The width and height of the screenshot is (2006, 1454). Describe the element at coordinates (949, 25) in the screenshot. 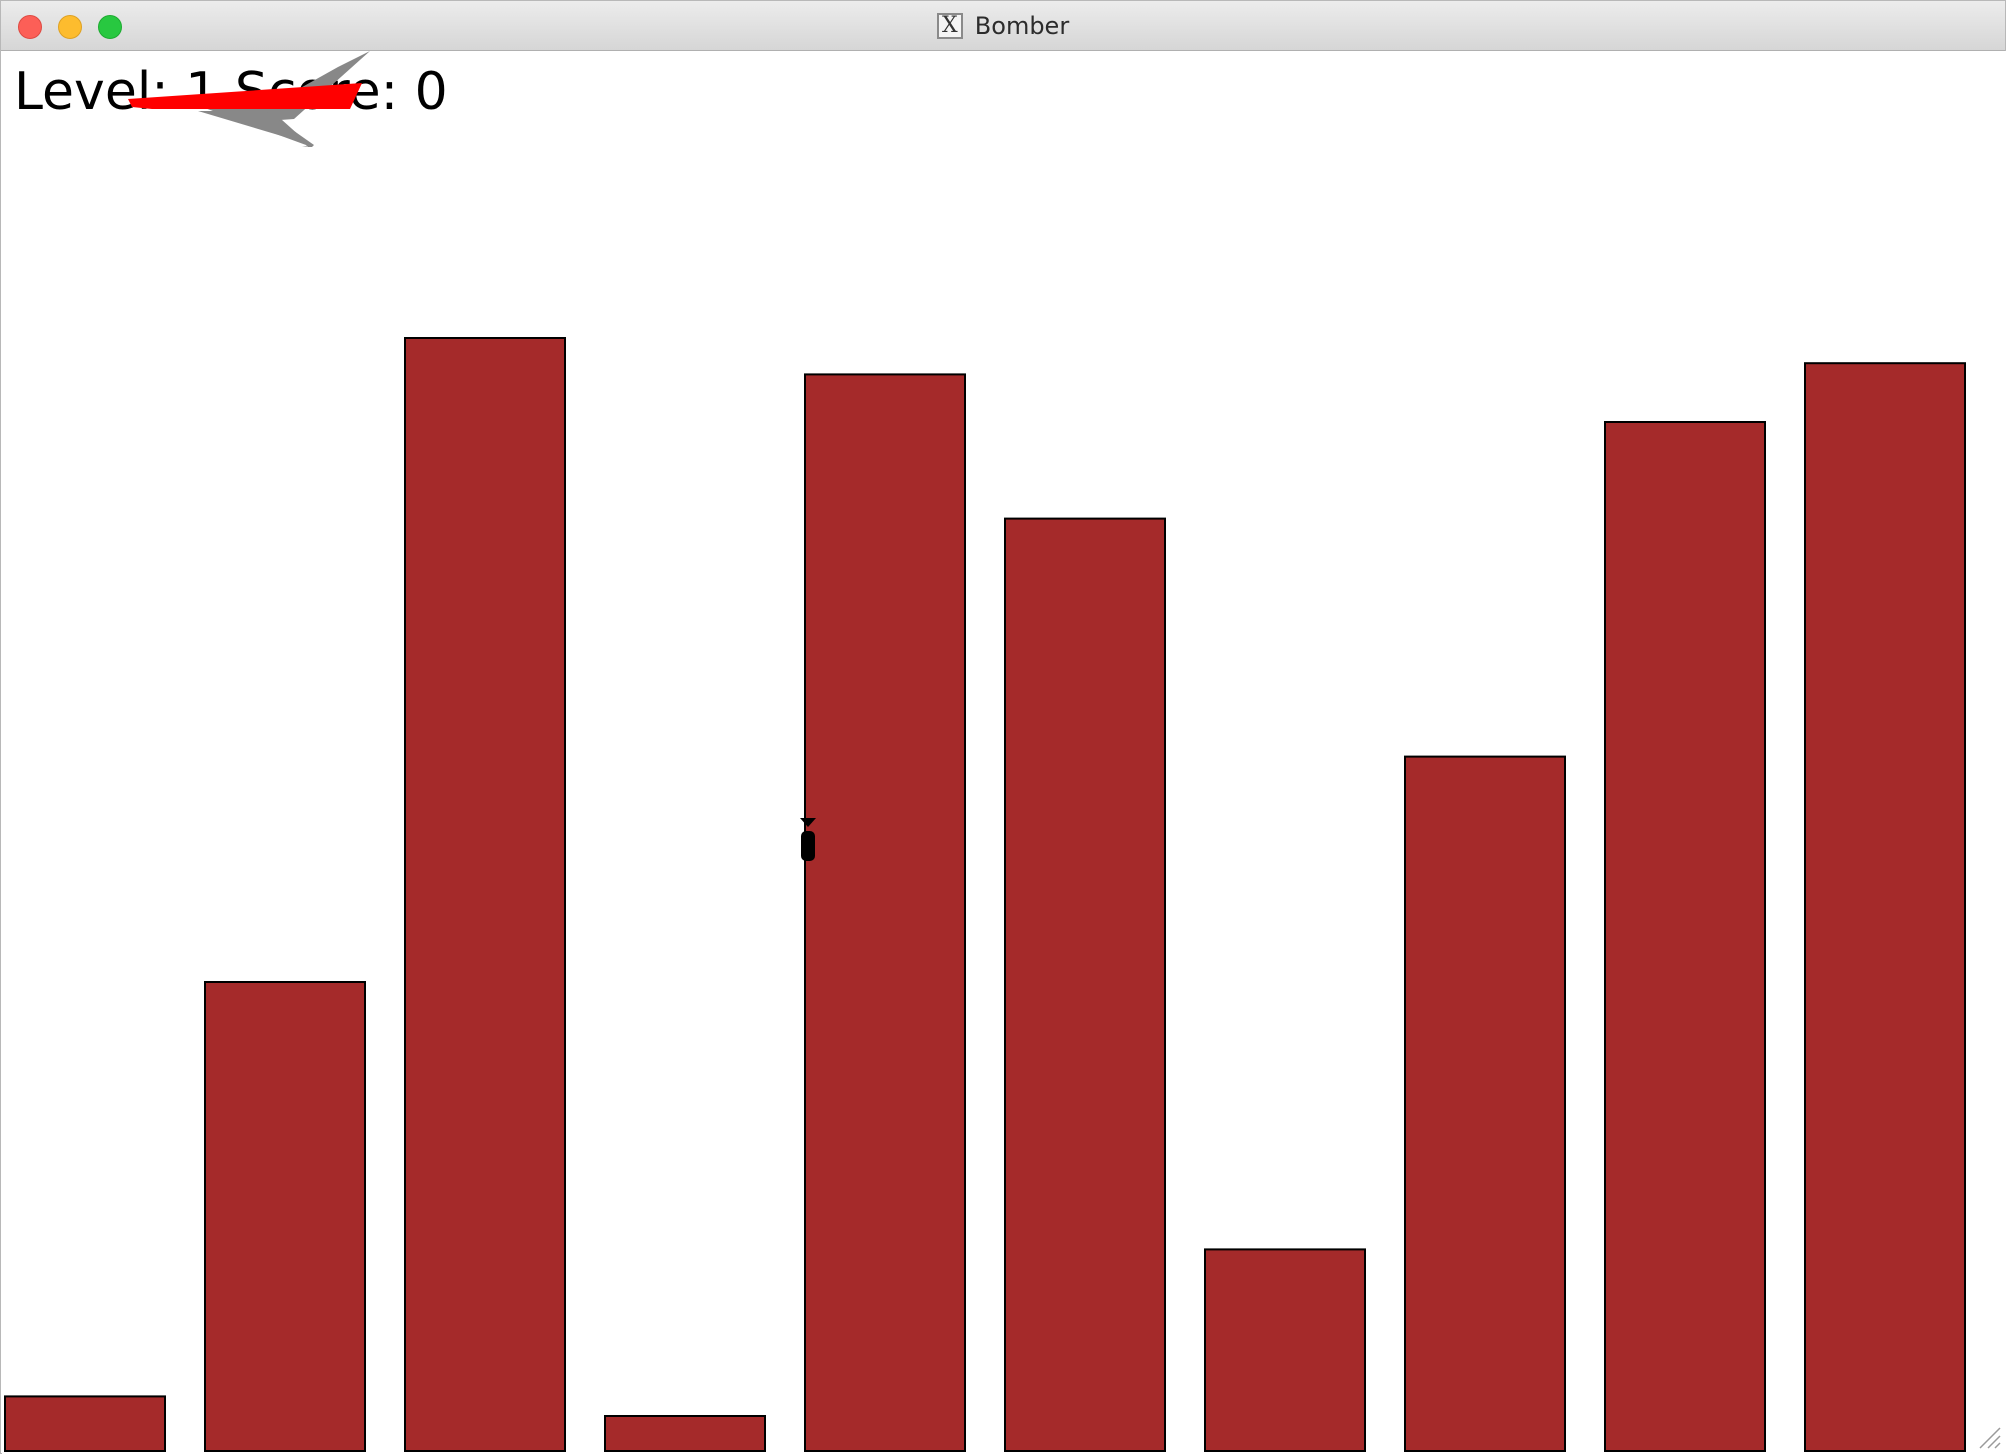

I see `x11-icon: X` at that location.